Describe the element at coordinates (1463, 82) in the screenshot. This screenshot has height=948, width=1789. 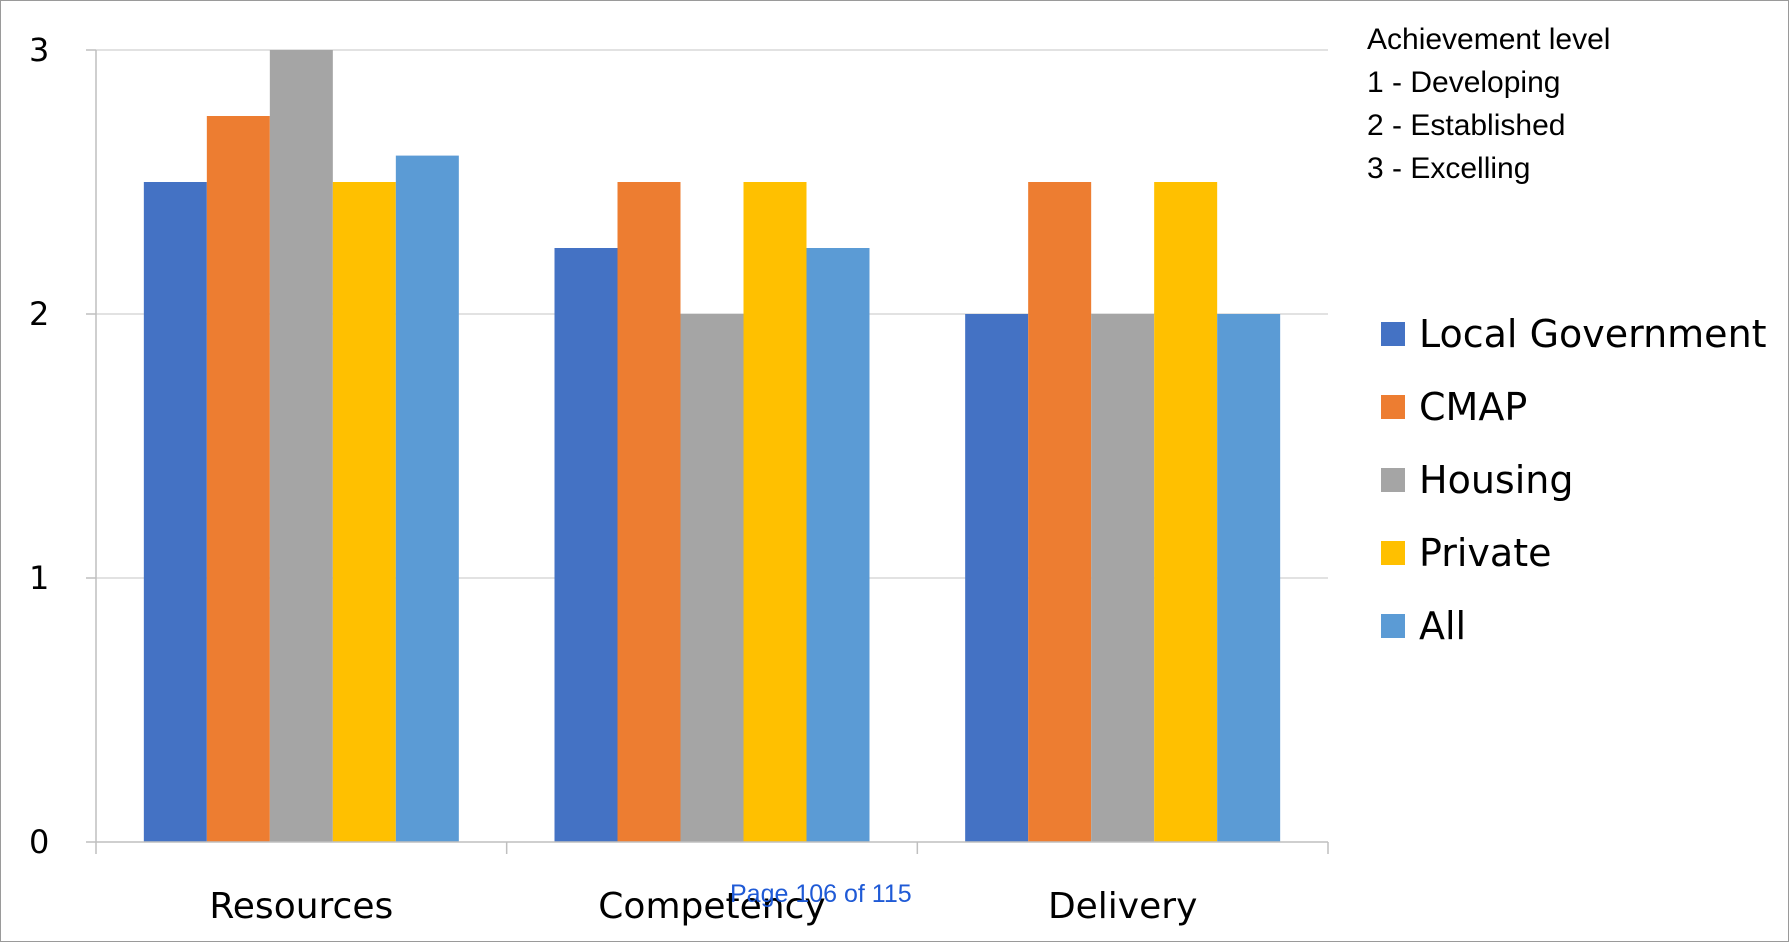
I see `note-line-developing: 1 - Developing` at that location.